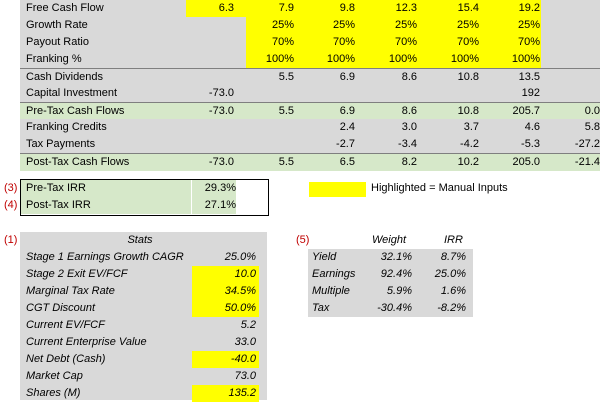 The width and height of the screenshot is (600, 402). I want to click on cell-value: 15.4, so click(468, 8).